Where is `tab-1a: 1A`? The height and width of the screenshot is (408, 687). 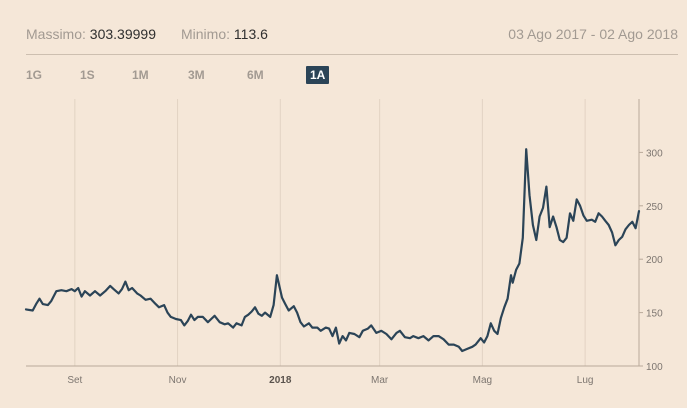 tab-1a: 1A is located at coordinates (318, 75).